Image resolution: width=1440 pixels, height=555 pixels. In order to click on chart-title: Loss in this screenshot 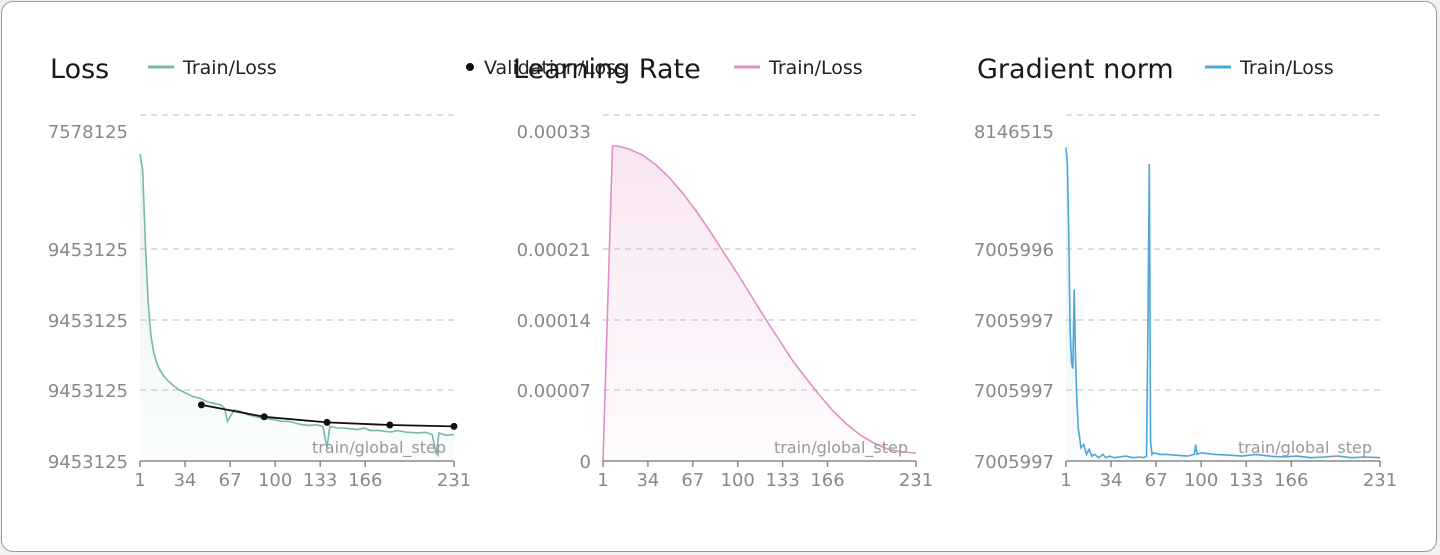, I will do `click(79, 69)`.